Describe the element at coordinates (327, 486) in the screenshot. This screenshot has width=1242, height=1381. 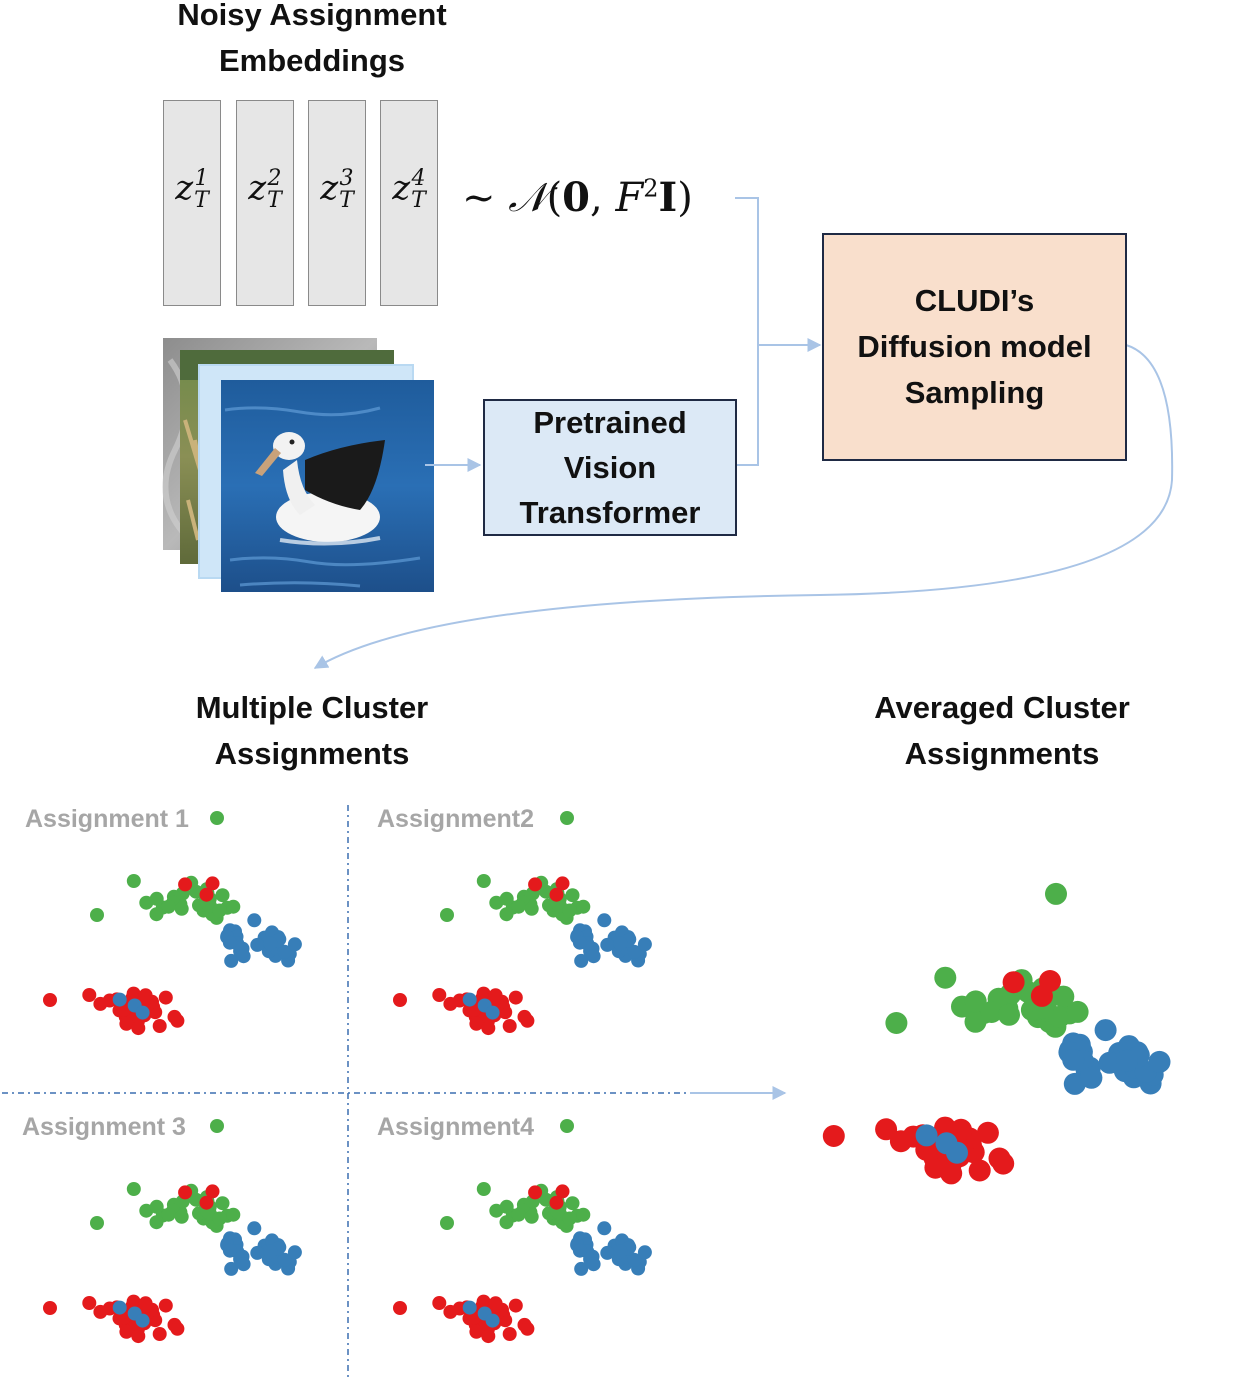
I see `albatross-on-water-photo` at that location.